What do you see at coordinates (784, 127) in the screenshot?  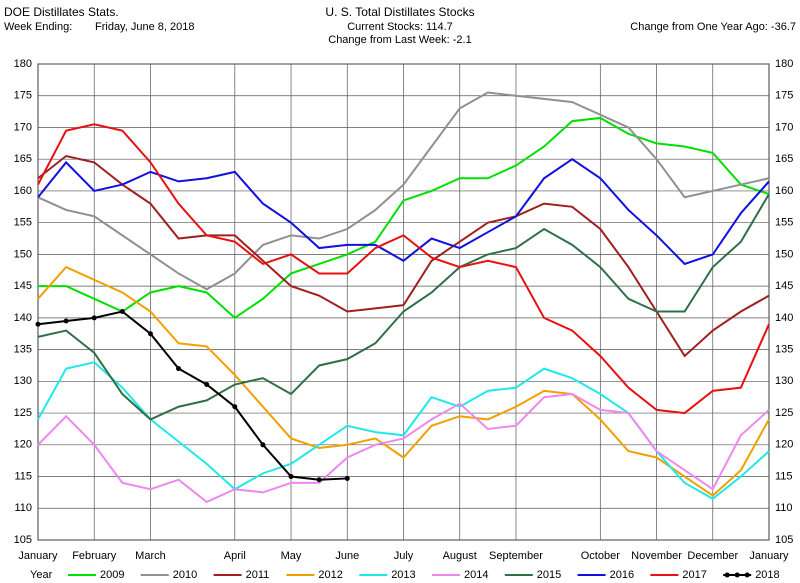 I see `y2-tick-label: 170` at bounding box center [784, 127].